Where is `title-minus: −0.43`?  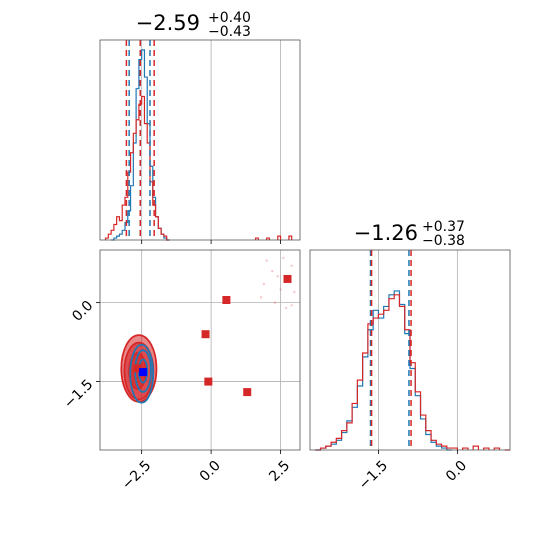
title-minus: −0.43 is located at coordinates (229, 32).